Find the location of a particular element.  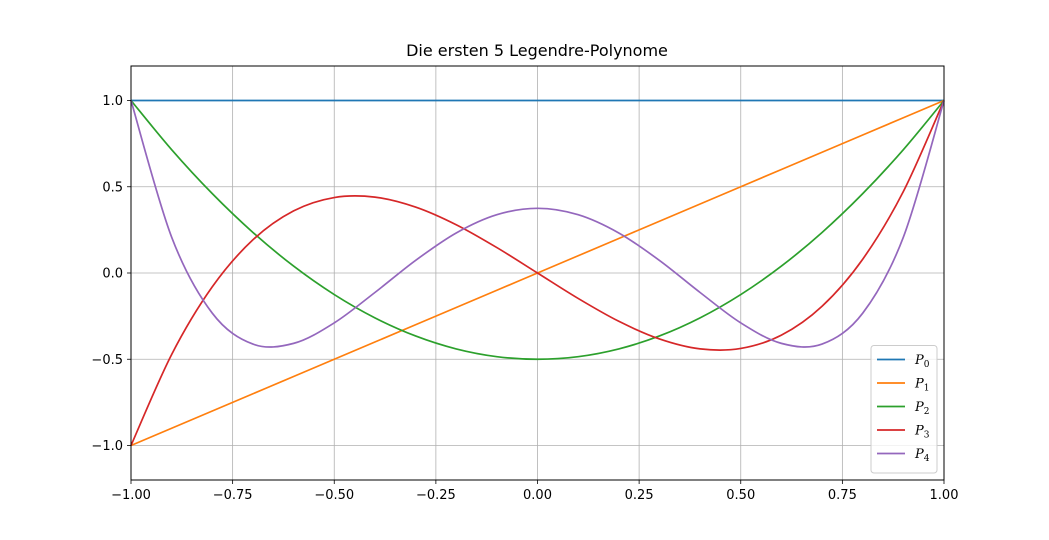

legend-label-p1: P1 is located at coordinates (921, 385).